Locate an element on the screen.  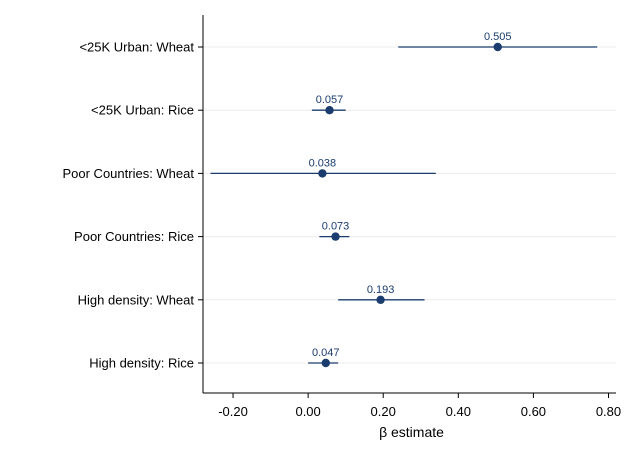
data-label: 0.038 is located at coordinates (323, 163).